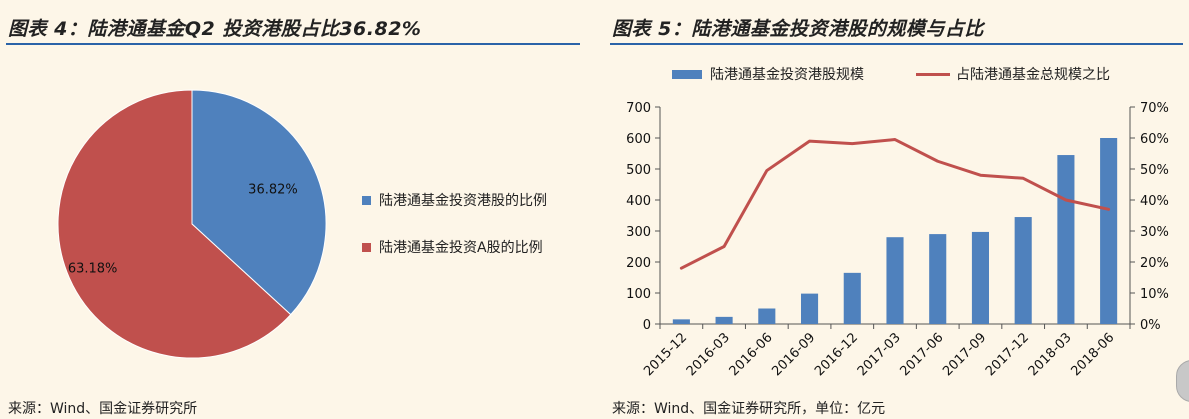 The width and height of the screenshot is (1189, 419). I want to click on left-tick-label: 0, so click(647, 325).